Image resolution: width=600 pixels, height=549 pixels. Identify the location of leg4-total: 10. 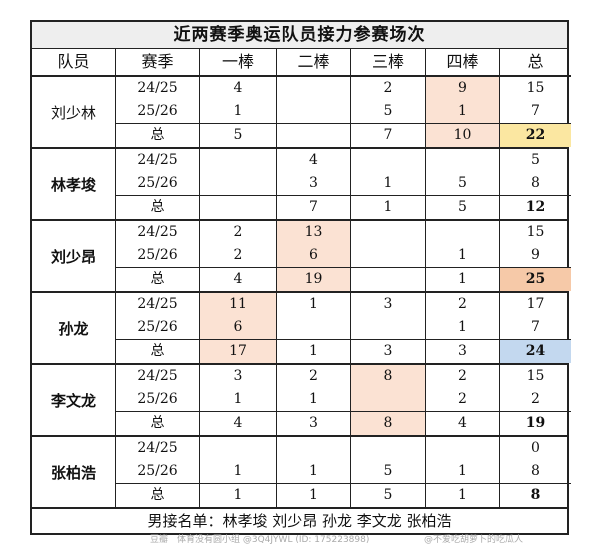
(462, 135).